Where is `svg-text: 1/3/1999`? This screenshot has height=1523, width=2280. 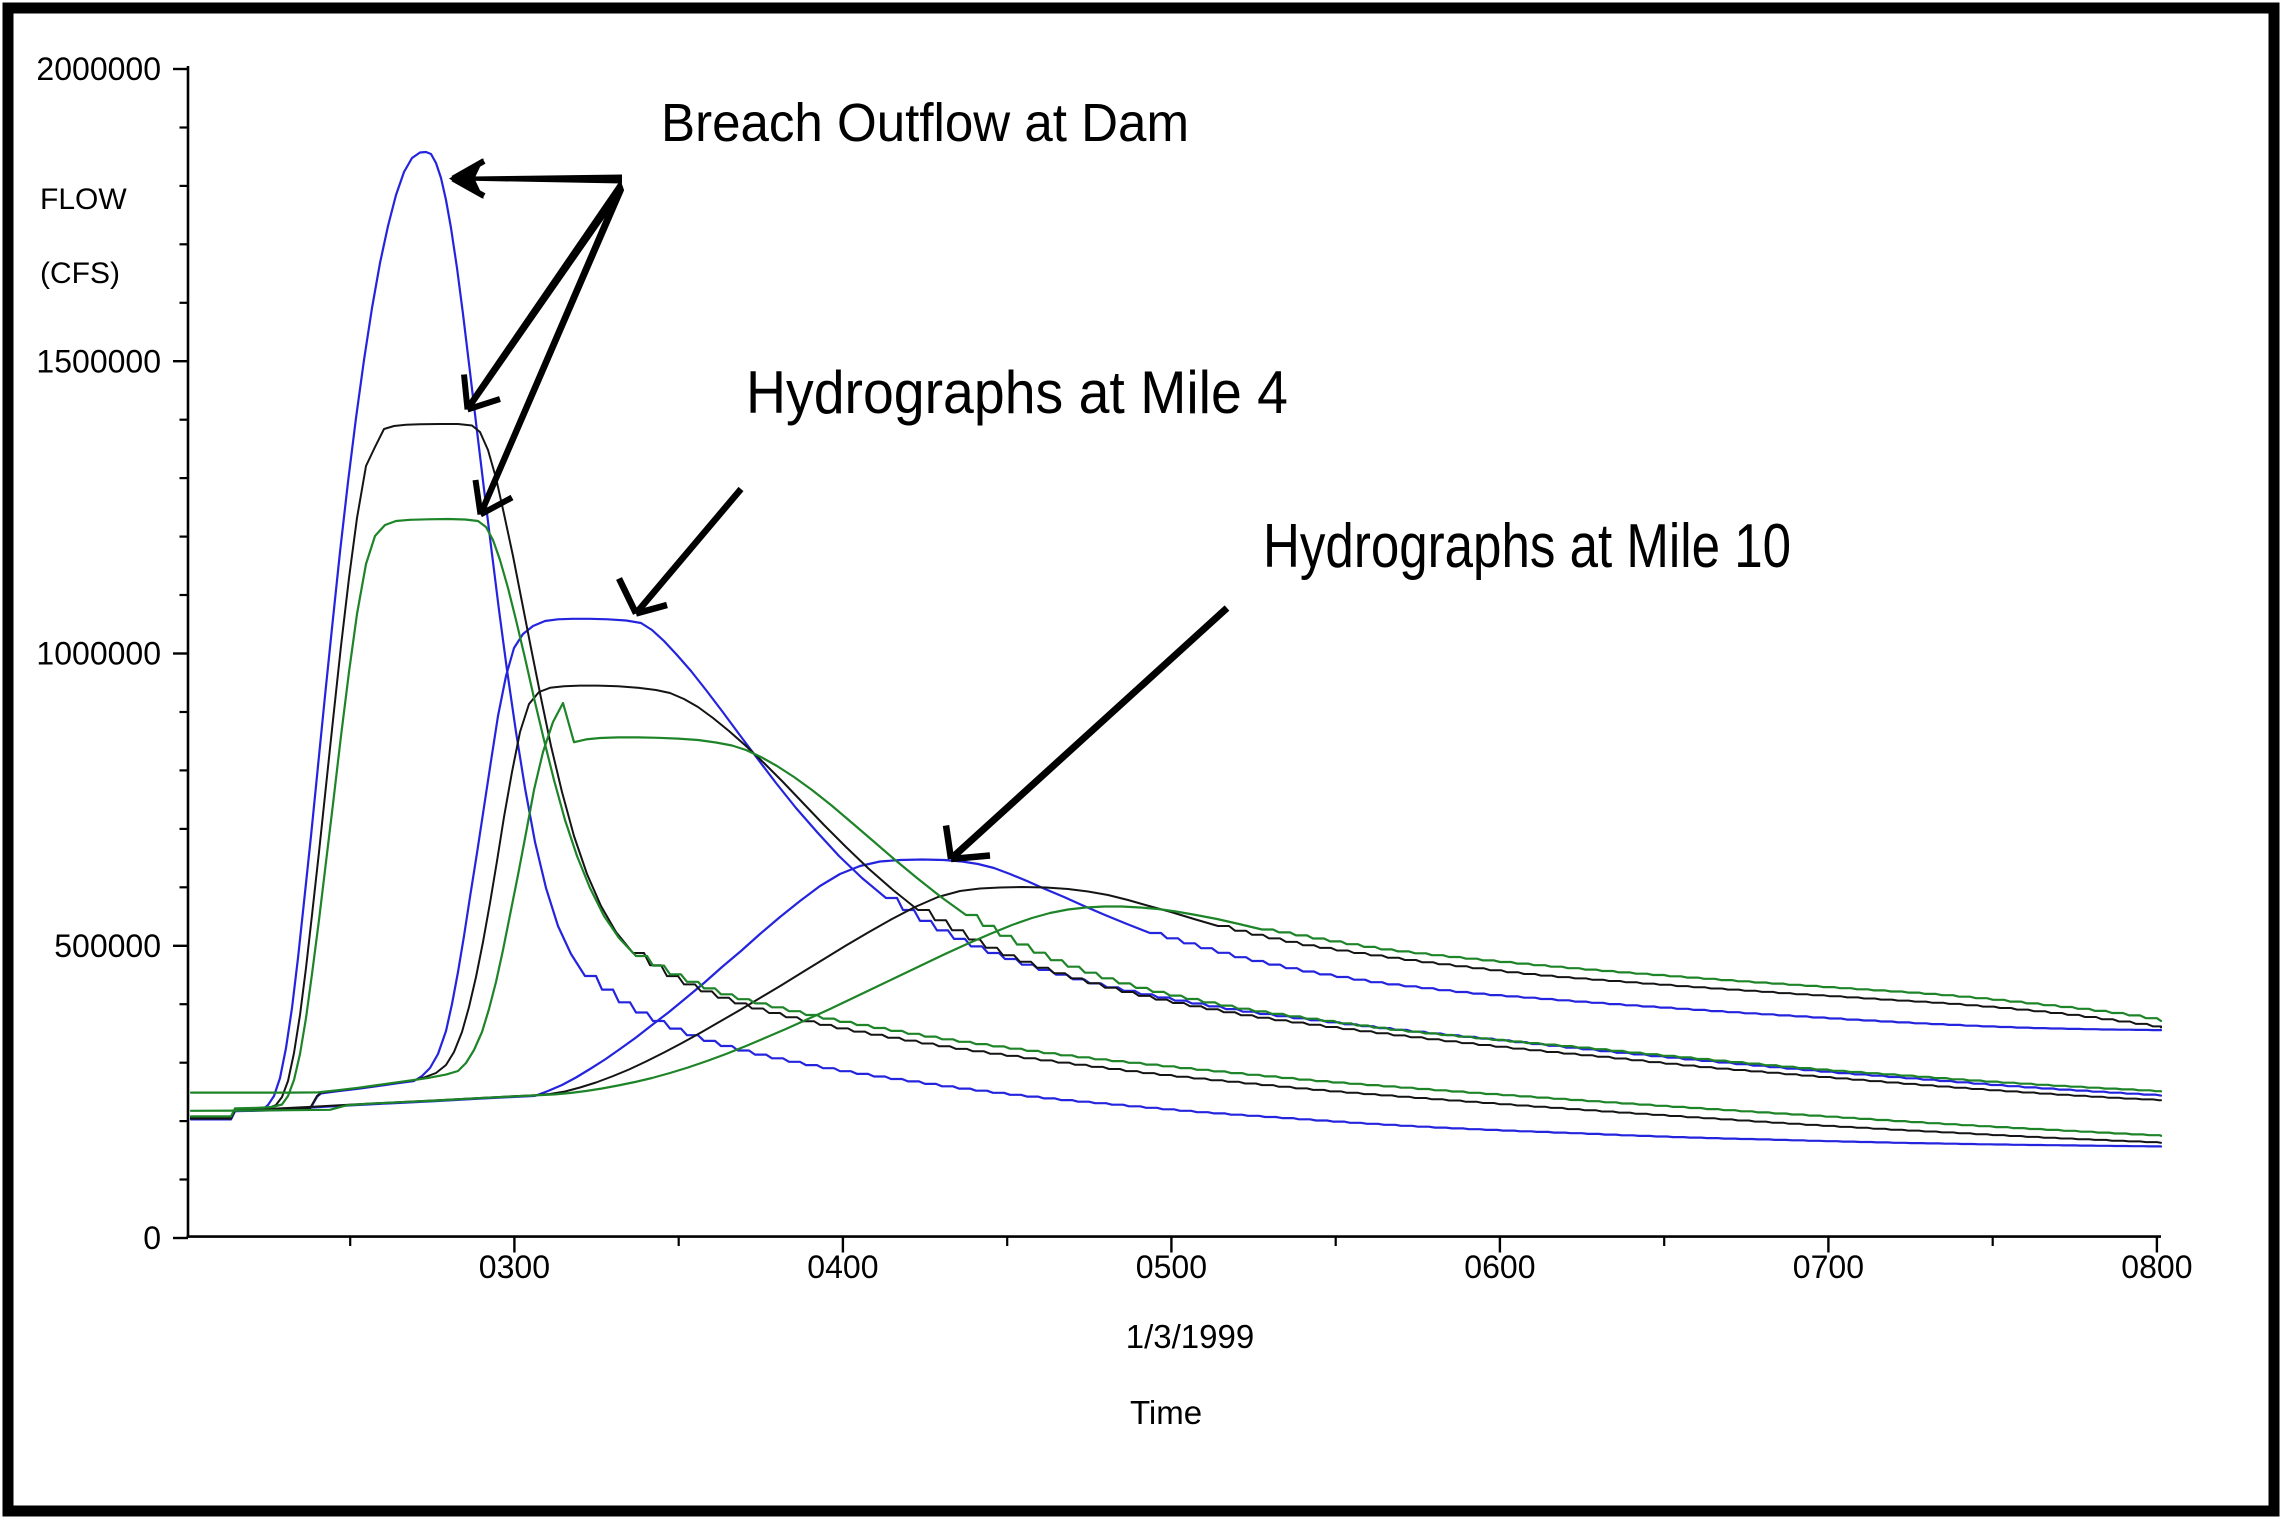
svg-text: 1/3/1999 is located at coordinates (1190, 1336).